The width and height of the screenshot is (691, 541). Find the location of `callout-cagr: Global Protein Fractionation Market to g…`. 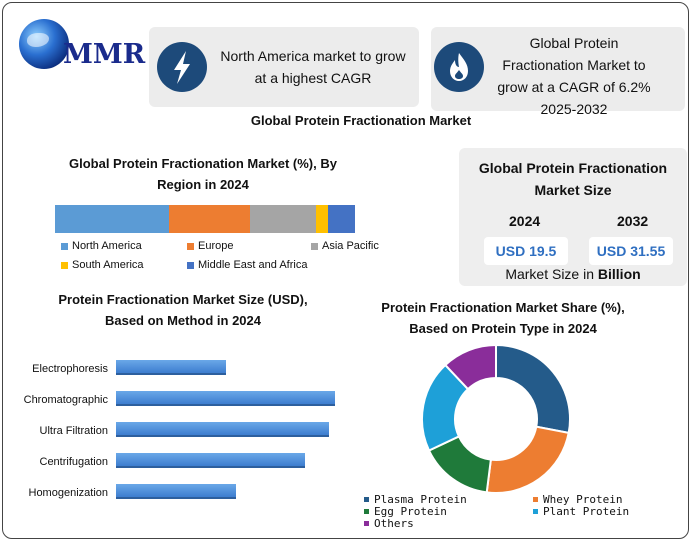

callout-cagr: Global Protein Fractionation Market to g… is located at coordinates (558, 72).